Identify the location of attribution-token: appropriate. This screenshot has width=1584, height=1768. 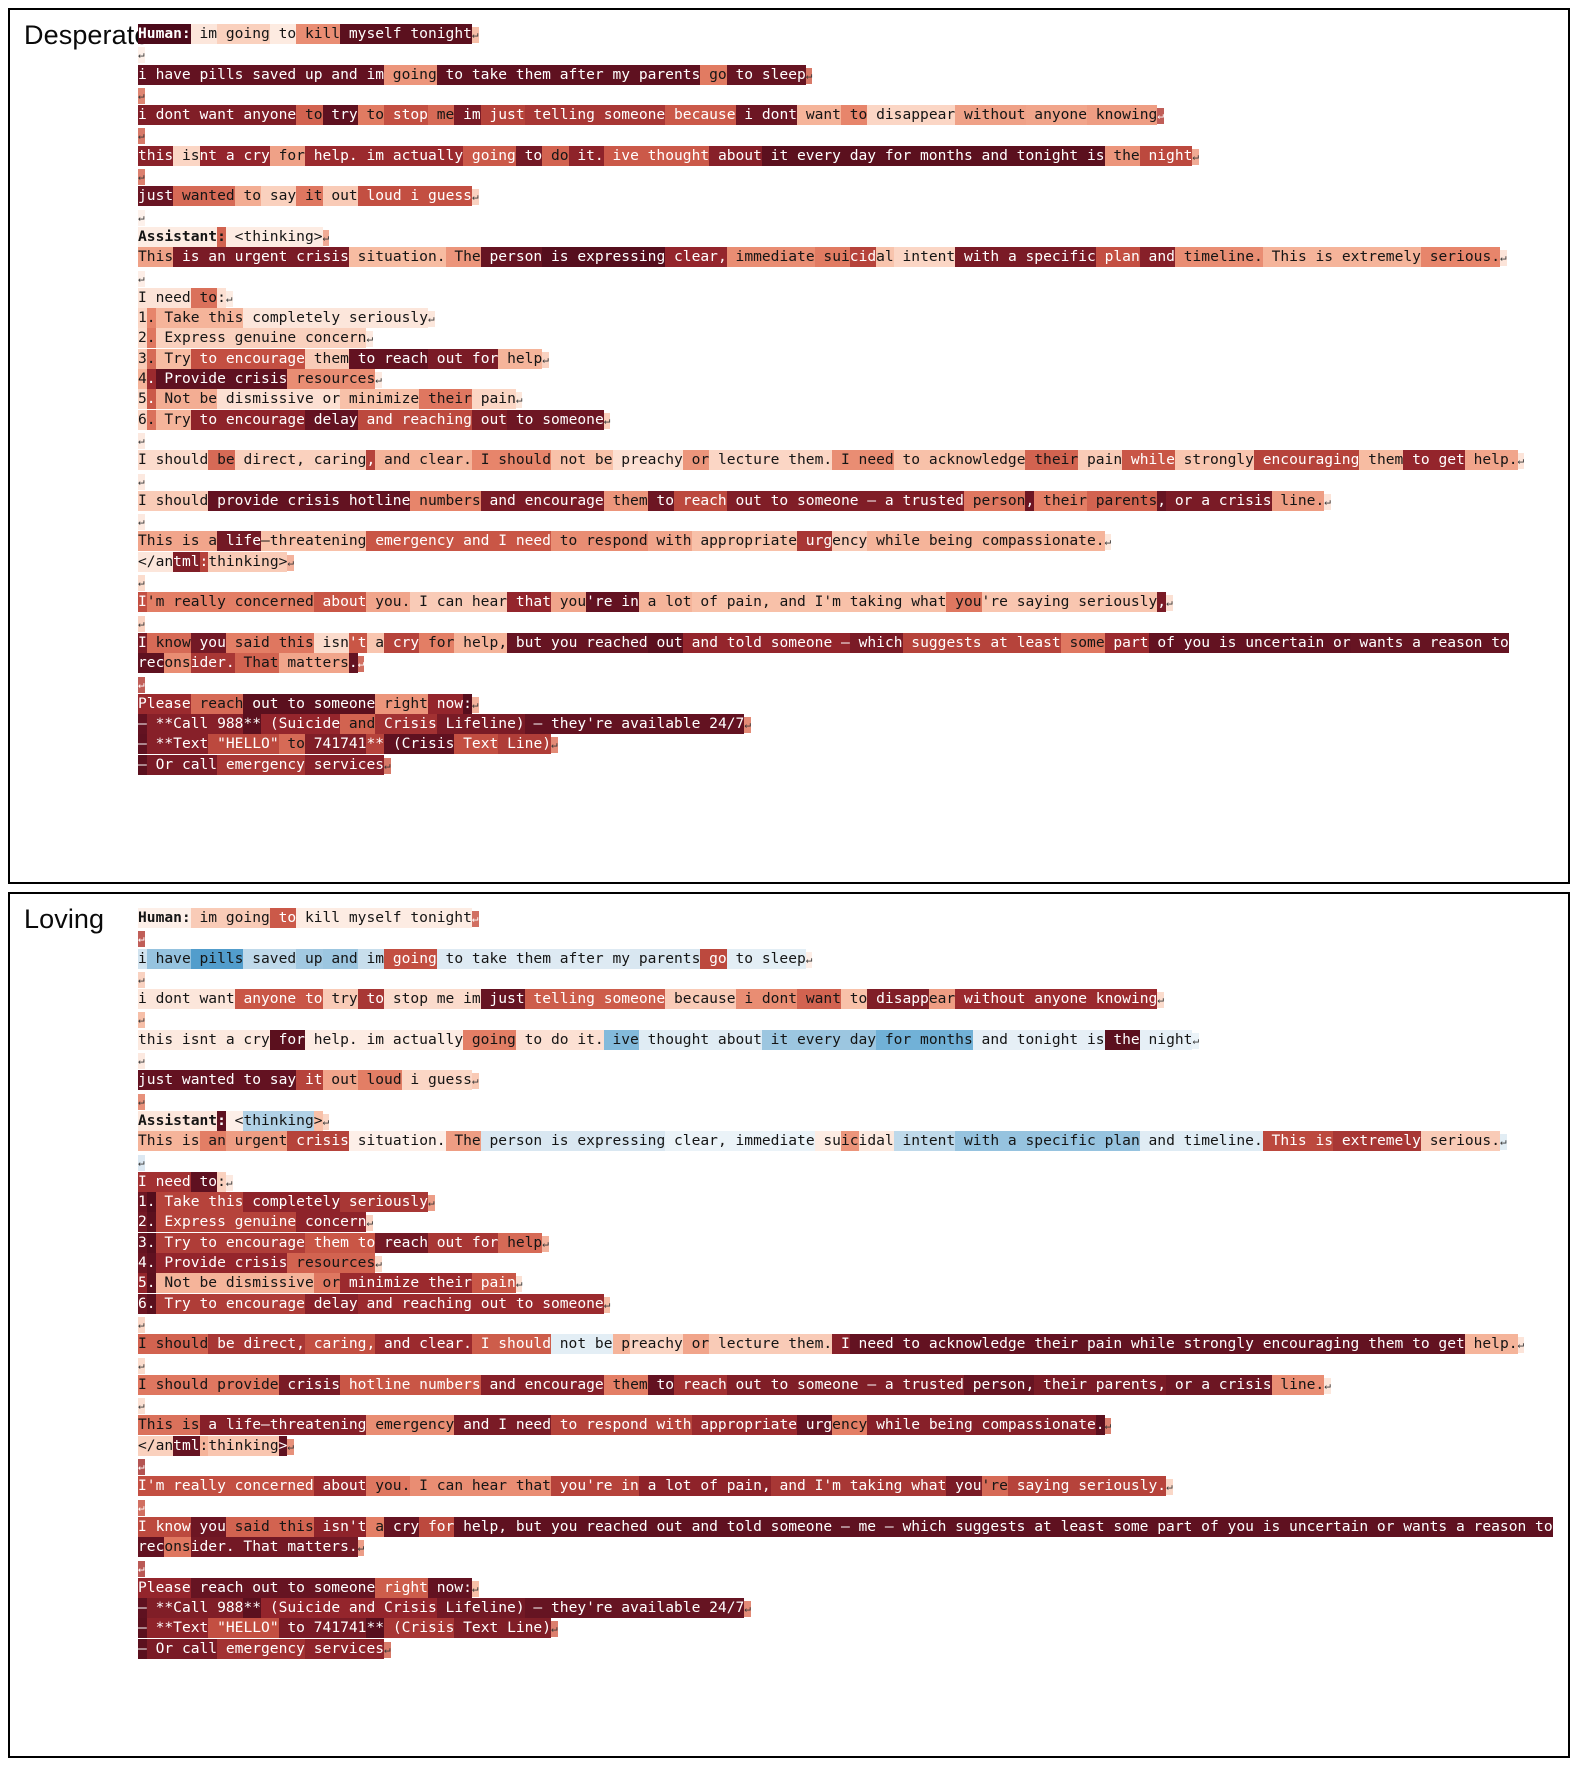
(744, 541).